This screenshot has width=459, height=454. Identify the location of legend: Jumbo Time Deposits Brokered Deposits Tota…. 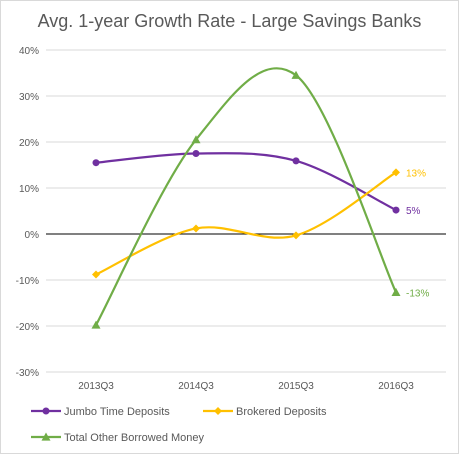
(179, 425).